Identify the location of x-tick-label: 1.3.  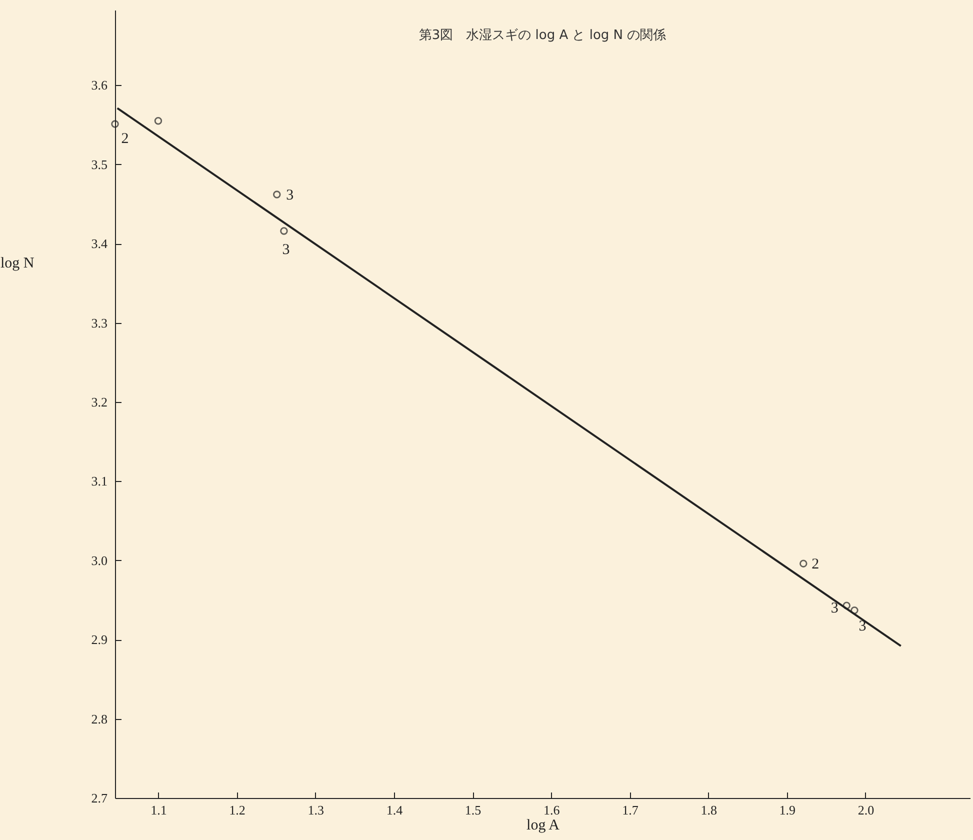
(316, 810).